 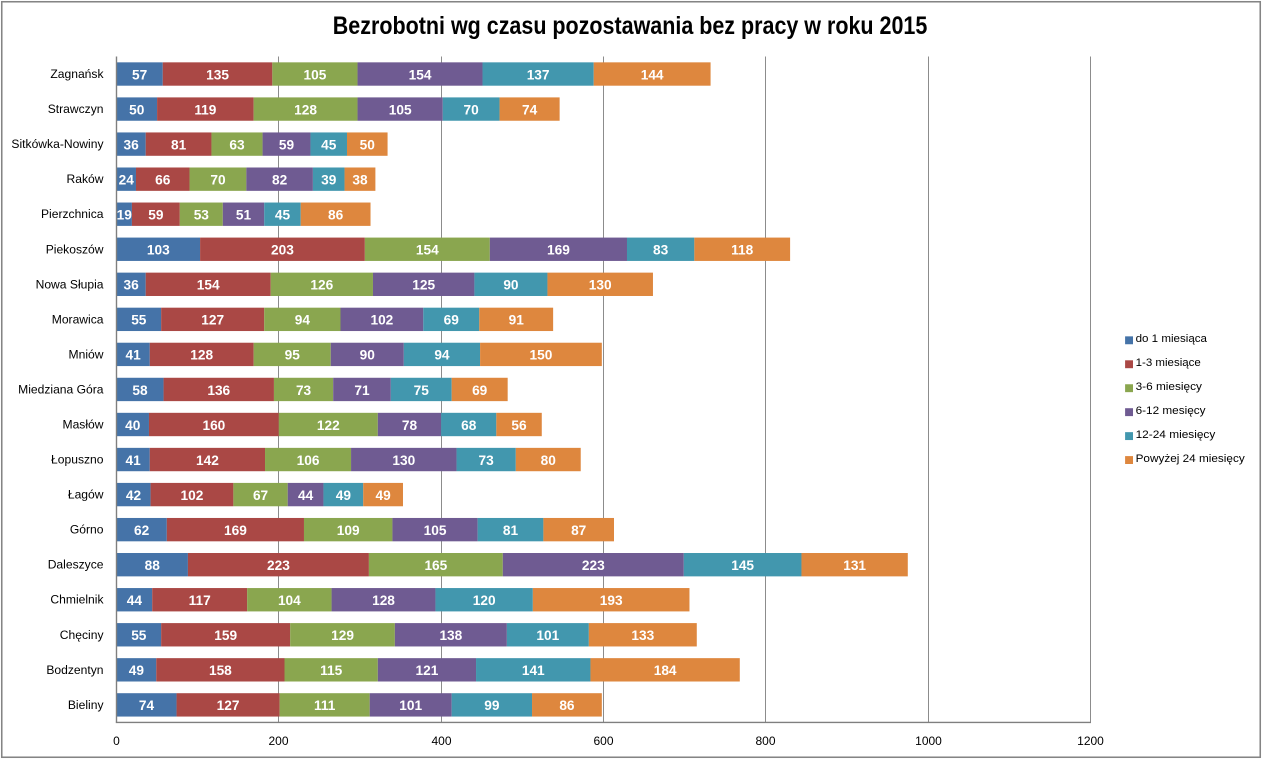 What do you see at coordinates (742, 250) in the screenshot?
I see `svg-text: 118` at bounding box center [742, 250].